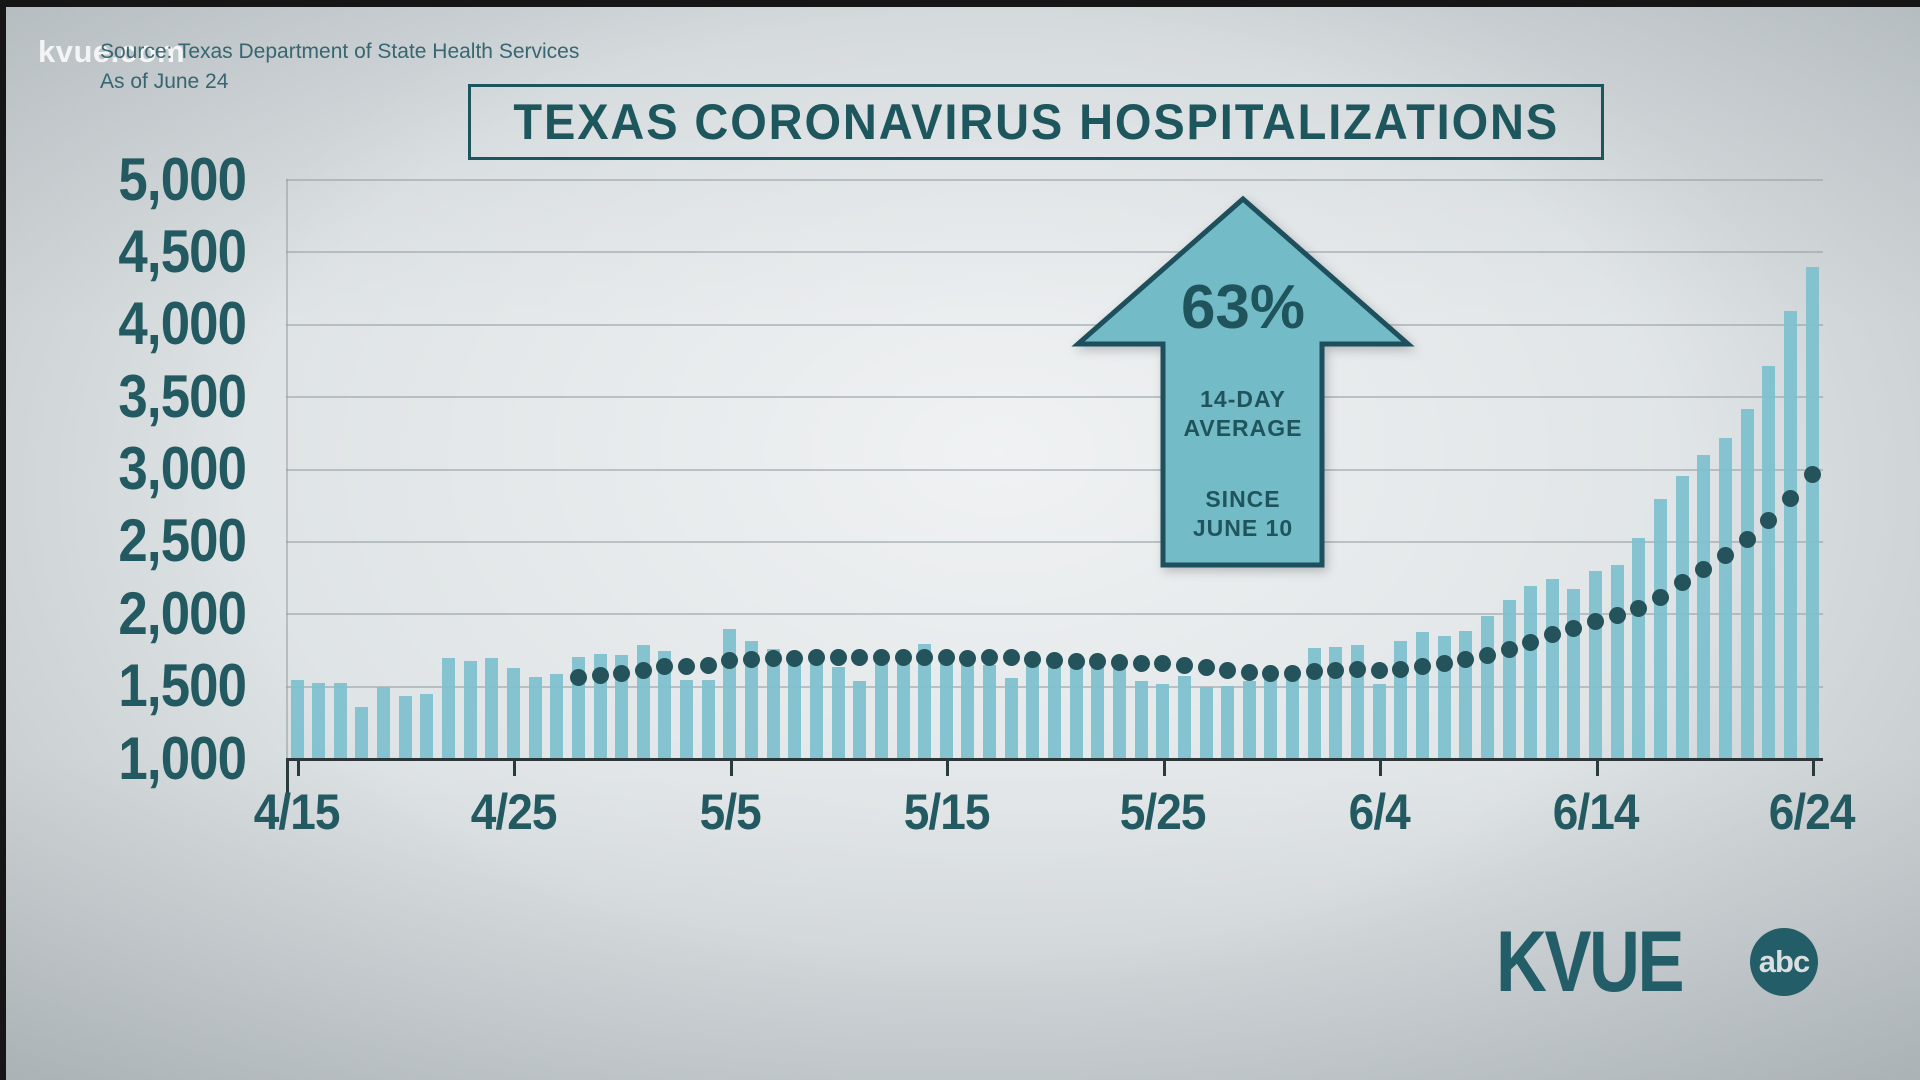  Describe the element at coordinates (1357, 669) in the screenshot. I see `avg-dot-6/3` at that location.